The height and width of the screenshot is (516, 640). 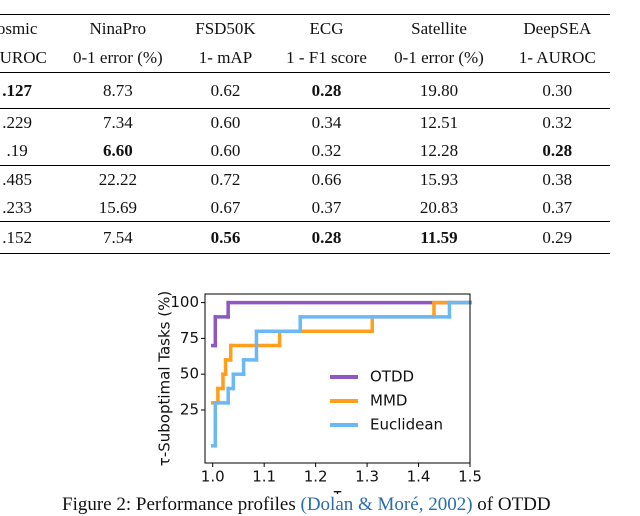 What do you see at coordinates (316, 477) in the screenshot?
I see `x-tick-label: 1.2` at bounding box center [316, 477].